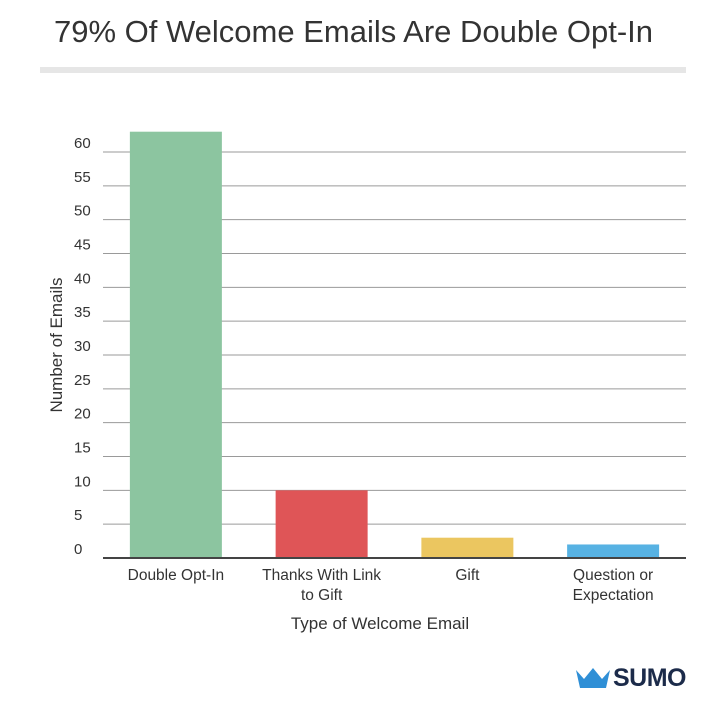  Describe the element at coordinates (363, 70) in the screenshot. I see `title-divider` at that location.